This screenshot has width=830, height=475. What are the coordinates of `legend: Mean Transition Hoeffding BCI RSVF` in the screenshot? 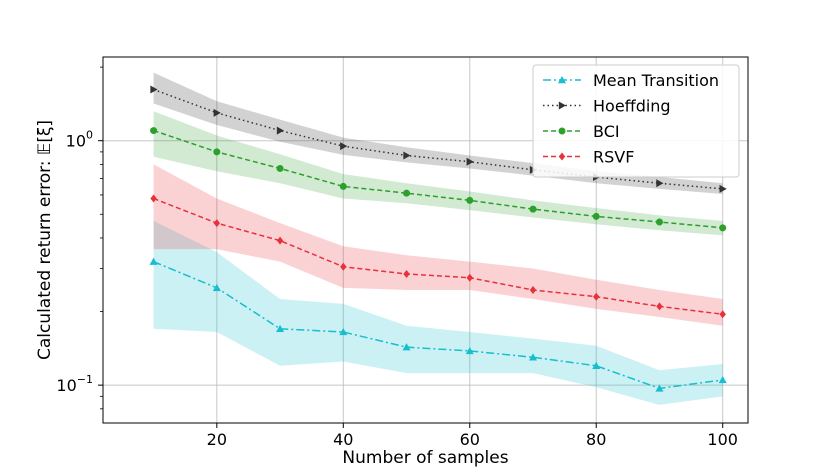 It's located at (636, 121).